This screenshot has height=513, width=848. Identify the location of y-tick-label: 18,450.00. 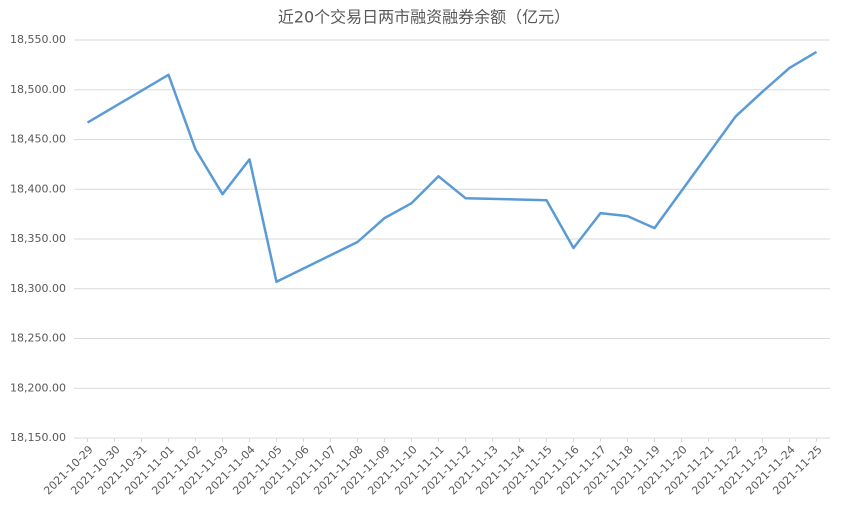
(38, 139).